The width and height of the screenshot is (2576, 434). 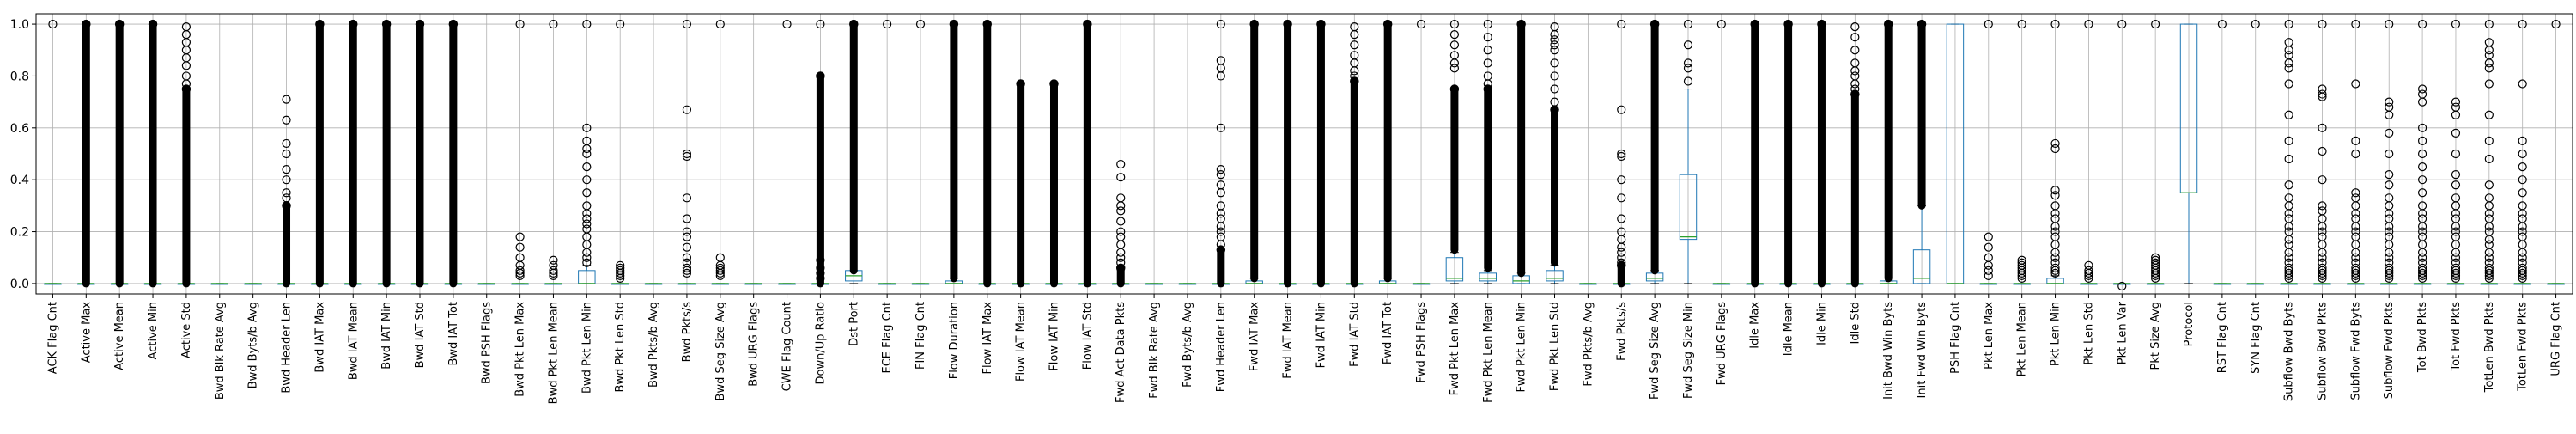 What do you see at coordinates (755, 344) in the screenshot?
I see `x-tick-label: Bwd URG Flags` at bounding box center [755, 344].